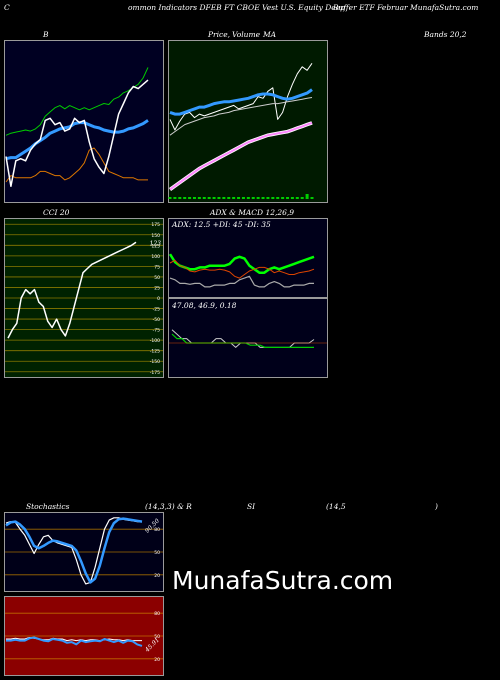 The width and height of the screenshot is (500, 680). Describe the element at coordinates (270, 34) in the screenshot. I see `price-title-ma: MA` at that location.